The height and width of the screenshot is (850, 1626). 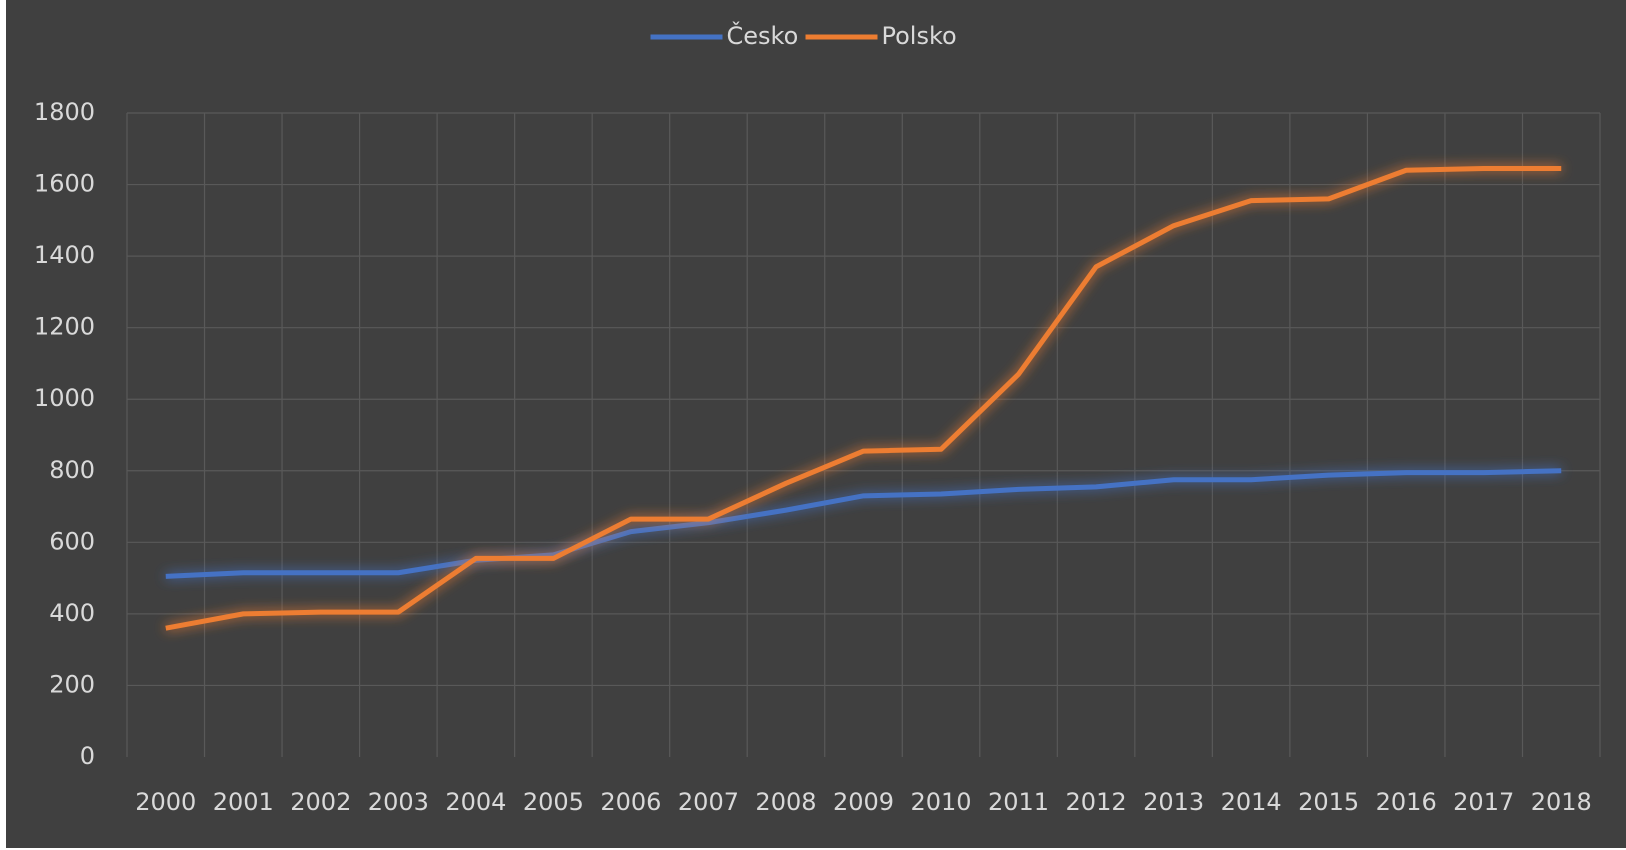 I want to click on y-tick-label: 1600, so click(x=64, y=184).